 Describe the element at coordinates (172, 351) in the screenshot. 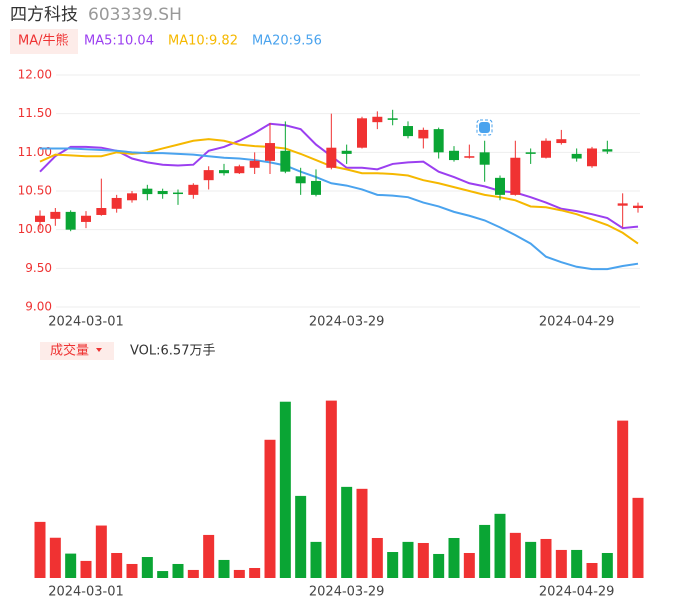

I see `volume-label: VOL:6.57万手` at that location.